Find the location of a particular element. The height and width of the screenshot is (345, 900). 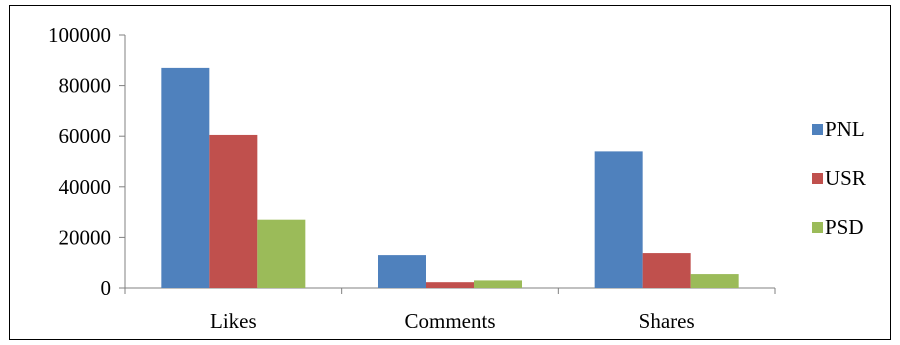

x-tick-label: Likes is located at coordinates (233, 321).